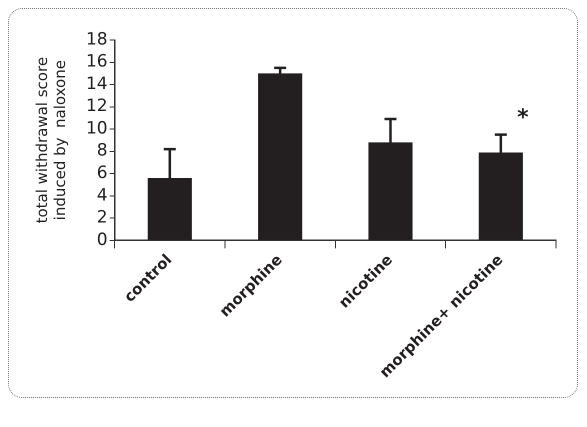  Describe the element at coordinates (102, 150) in the screenshot. I see `y-tick-label: 8` at that location.